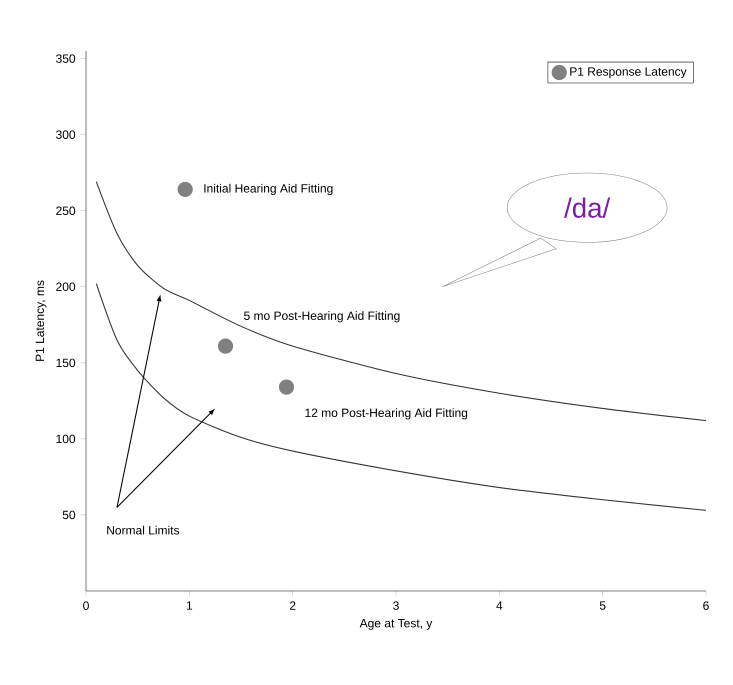 This screenshot has height=685, width=733. I want to click on x-tick-label: 3, so click(396, 605).